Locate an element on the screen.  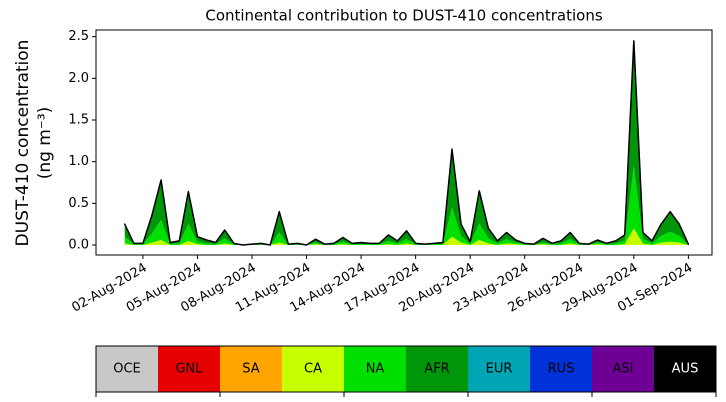
legend-label: EUR is located at coordinates (499, 369).